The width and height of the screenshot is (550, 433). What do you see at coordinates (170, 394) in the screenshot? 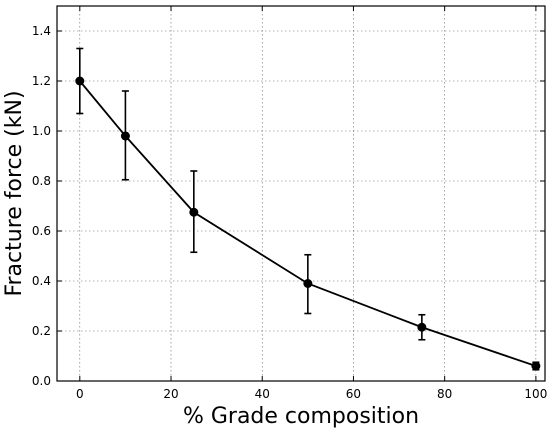
I see `x-tick-label: 20` at bounding box center [170, 394].